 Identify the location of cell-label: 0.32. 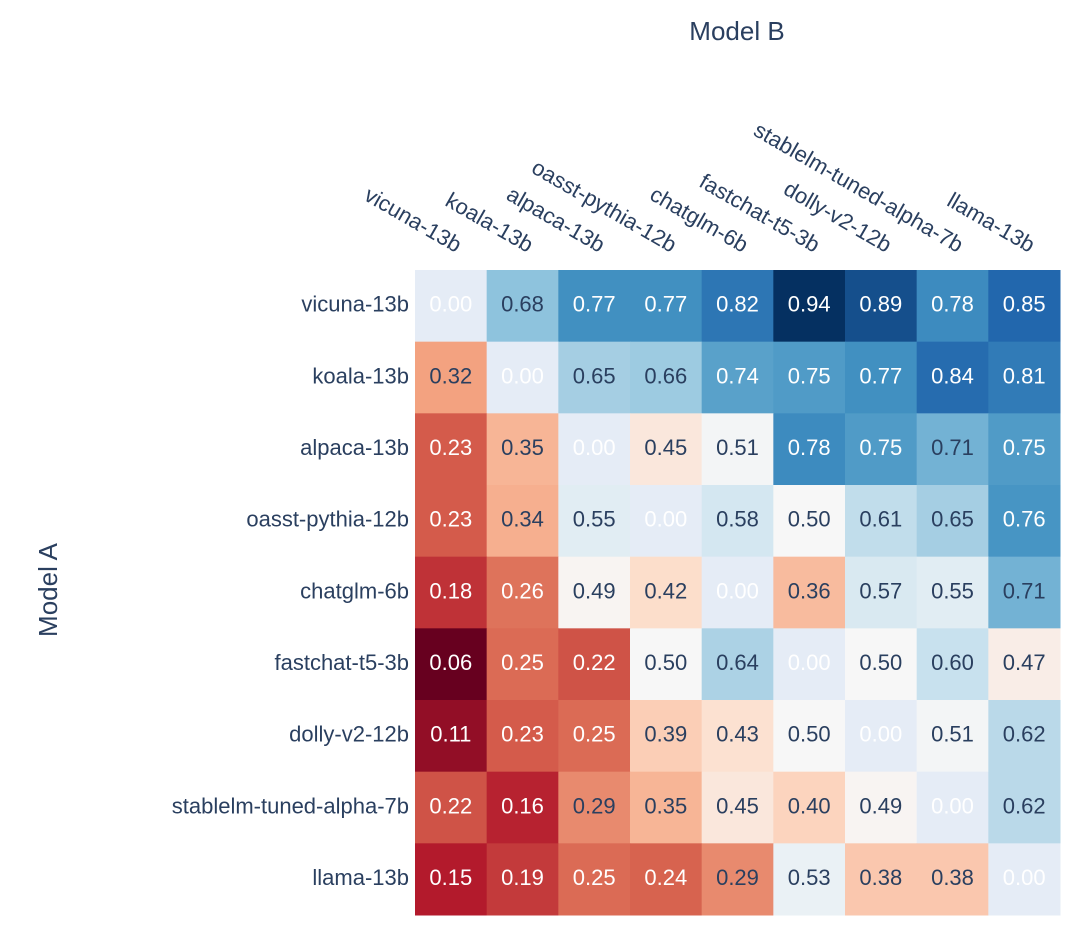
(450, 375).